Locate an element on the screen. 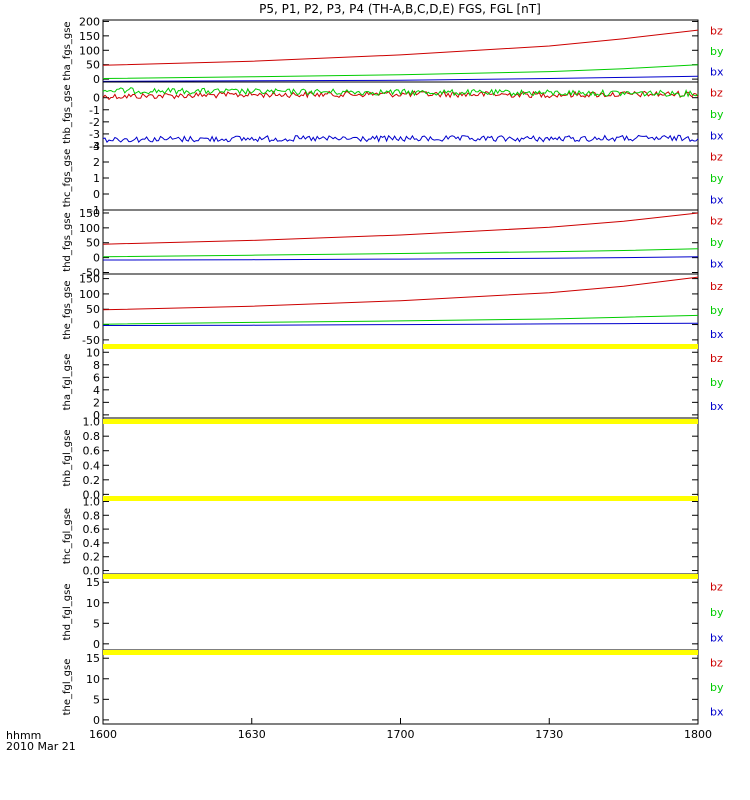 This screenshot has width=750, height=800. panel-thb_fgs_gse: 0-1-2-3-4 thb_fgs_gse bz by bx is located at coordinates (393, 117).